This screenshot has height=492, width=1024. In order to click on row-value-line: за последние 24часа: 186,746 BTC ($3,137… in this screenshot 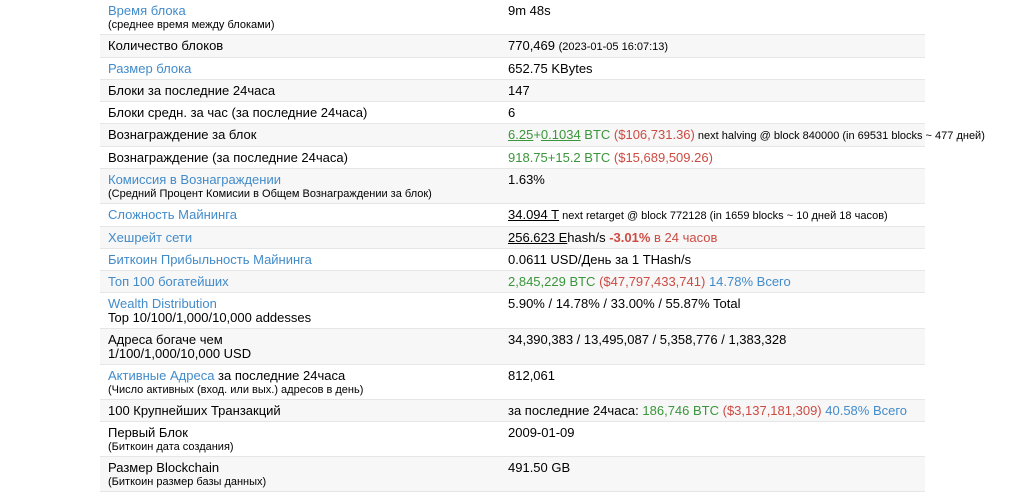, I will do `click(712, 411)`.